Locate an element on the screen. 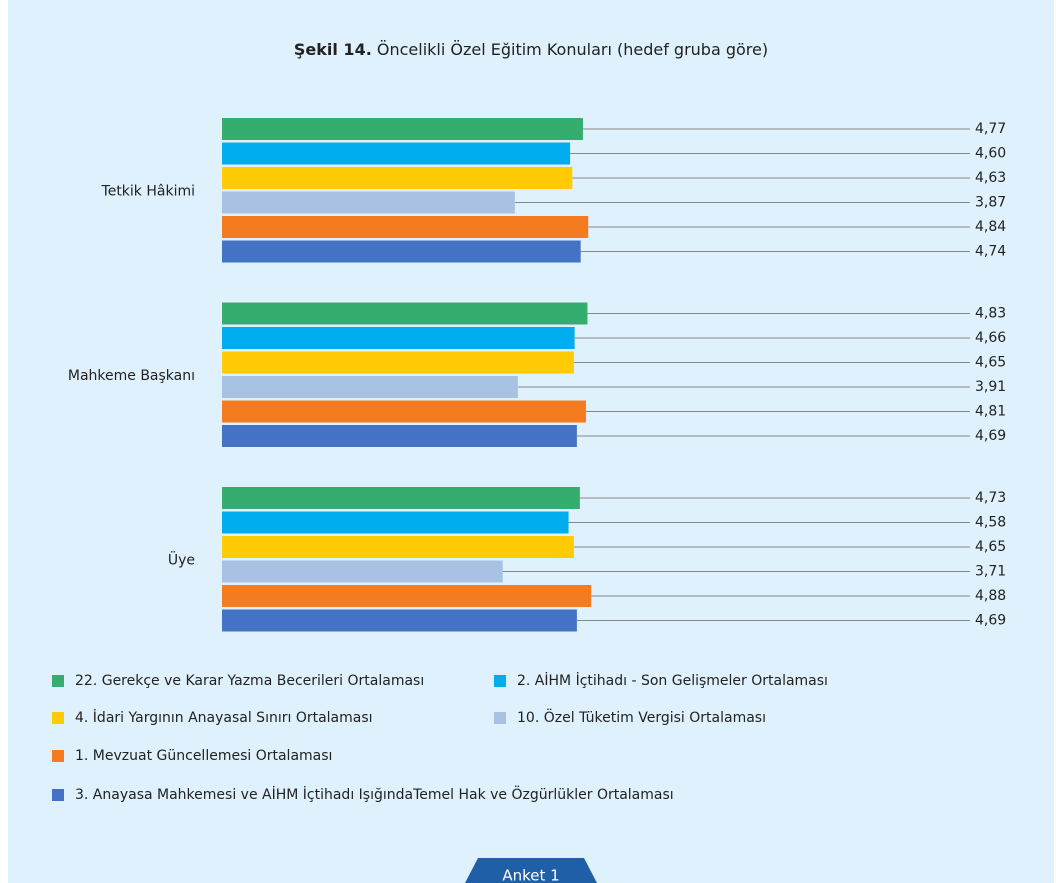 This screenshot has height=883, width=1062. category-label: Tetkik Hâkimi is located at coordinates (148, 192).